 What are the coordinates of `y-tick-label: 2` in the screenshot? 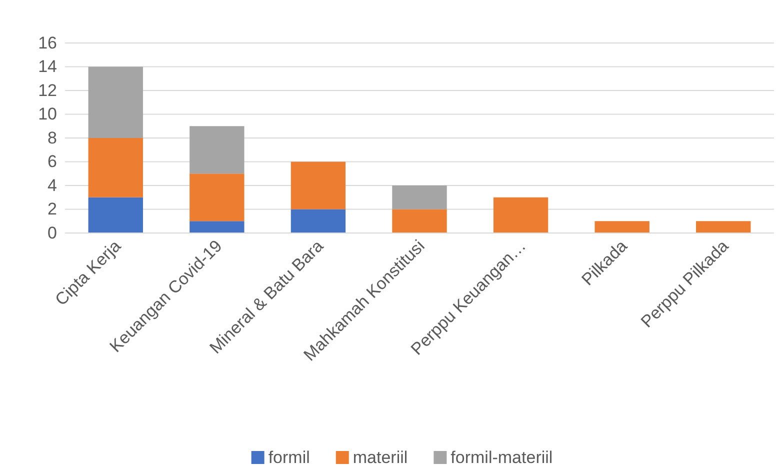 It's located at (52, 209).